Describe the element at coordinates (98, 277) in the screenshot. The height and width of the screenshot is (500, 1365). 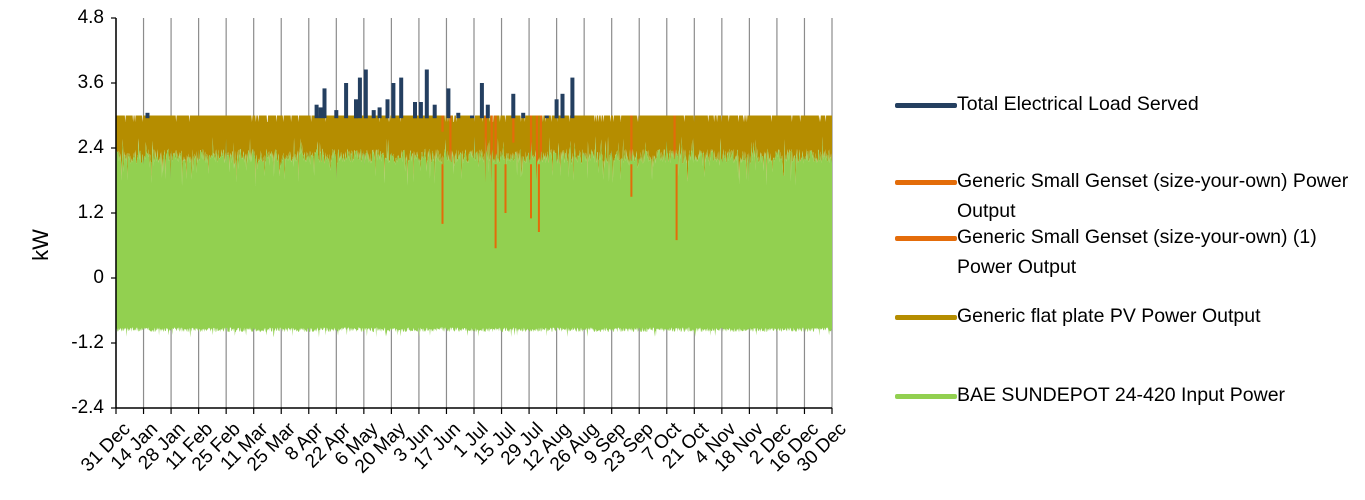
I see `y-tick-label: 0` at that location.